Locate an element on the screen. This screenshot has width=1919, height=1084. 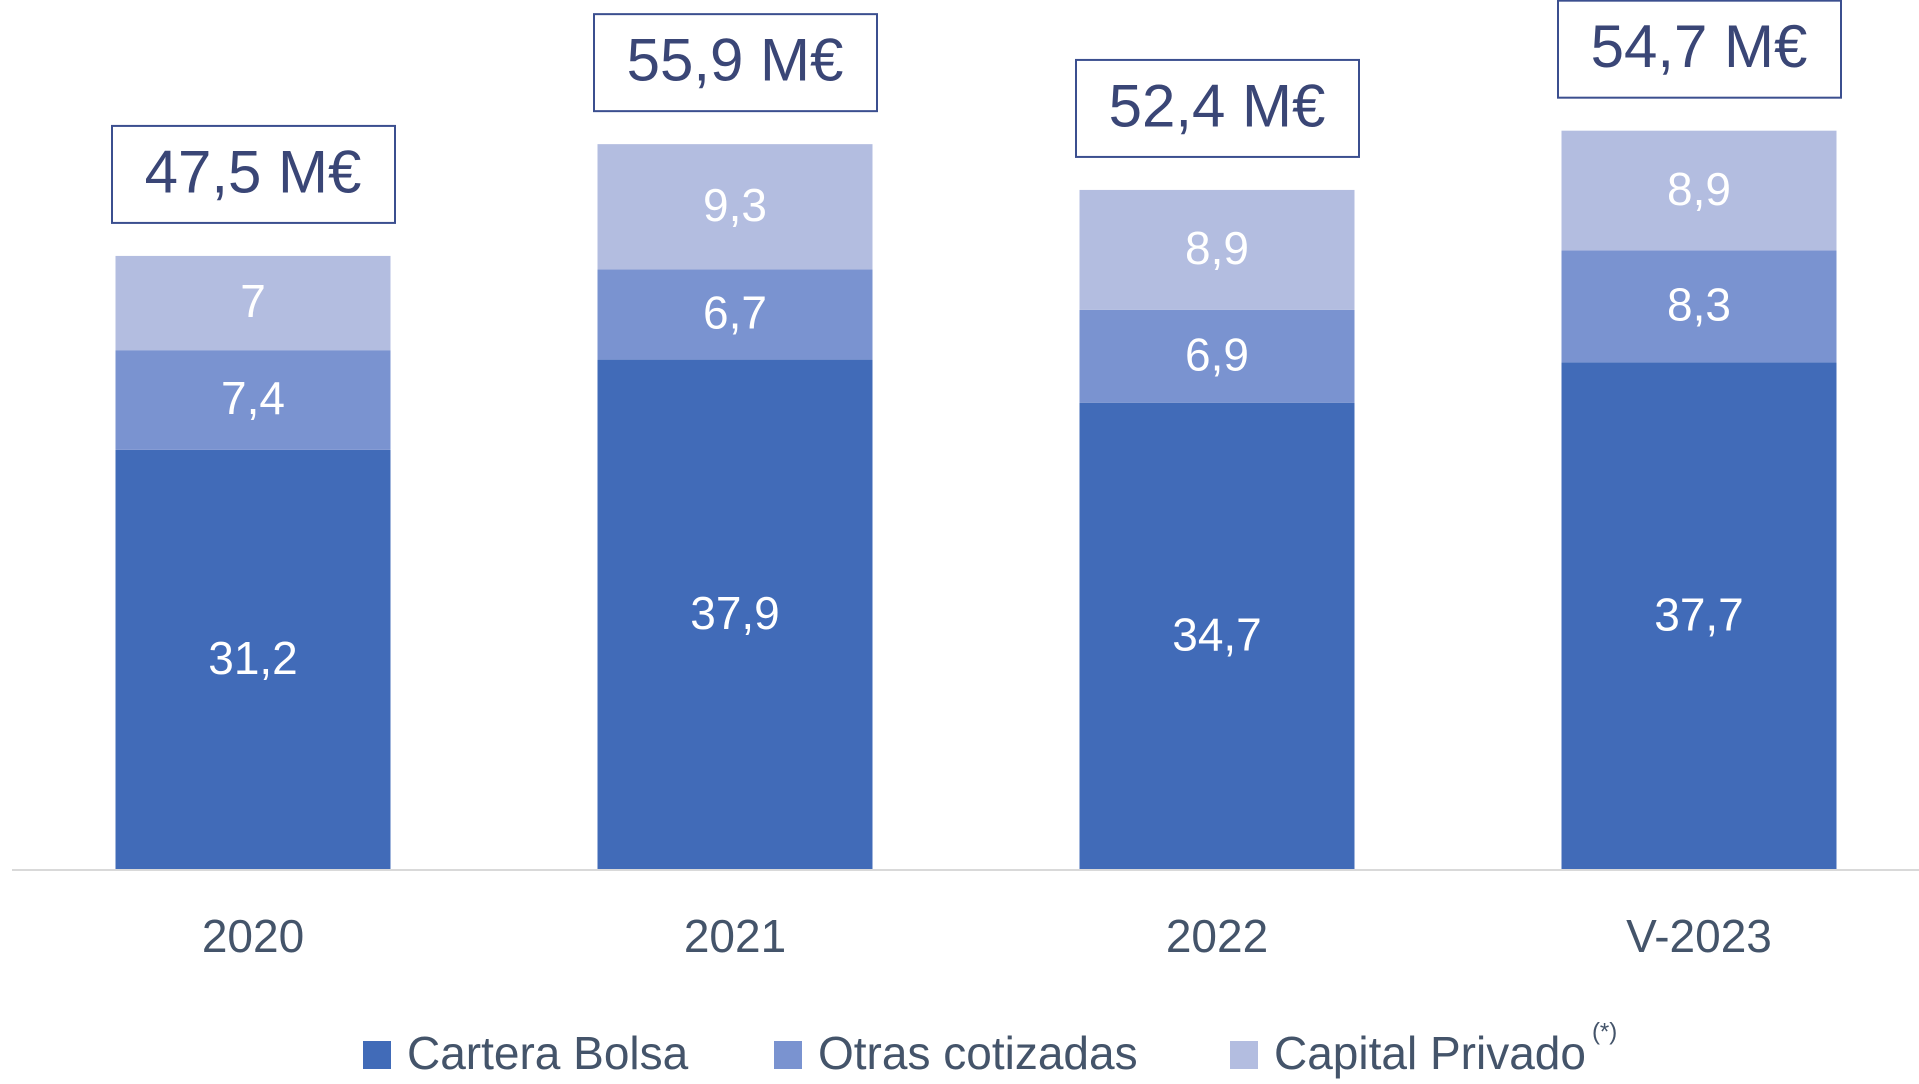
value-label: 8,3 is located at coordinates (1699, 305).